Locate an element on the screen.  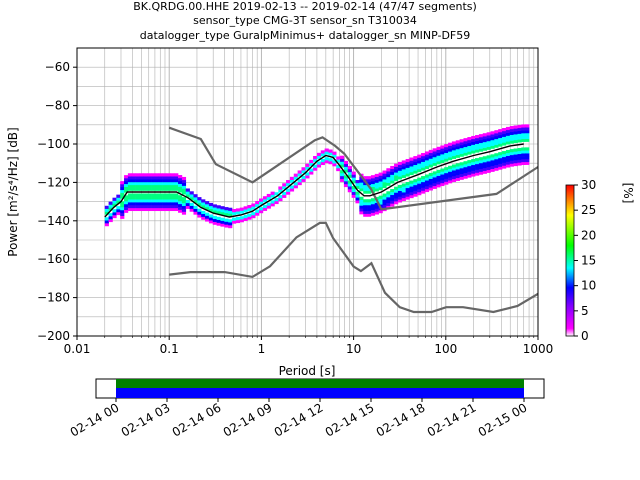
y-tick-label: −60 is located at coordinates (57, 67).